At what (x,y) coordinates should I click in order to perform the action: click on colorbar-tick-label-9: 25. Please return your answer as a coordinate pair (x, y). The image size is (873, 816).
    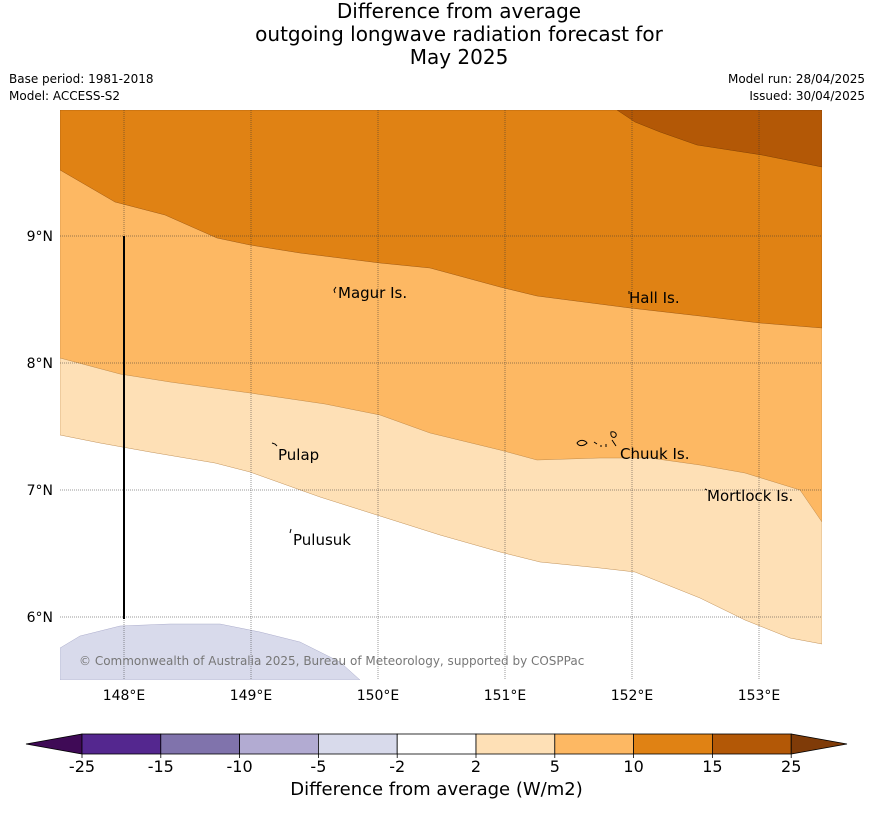
    Looking at the image, I should click on (791, 766).